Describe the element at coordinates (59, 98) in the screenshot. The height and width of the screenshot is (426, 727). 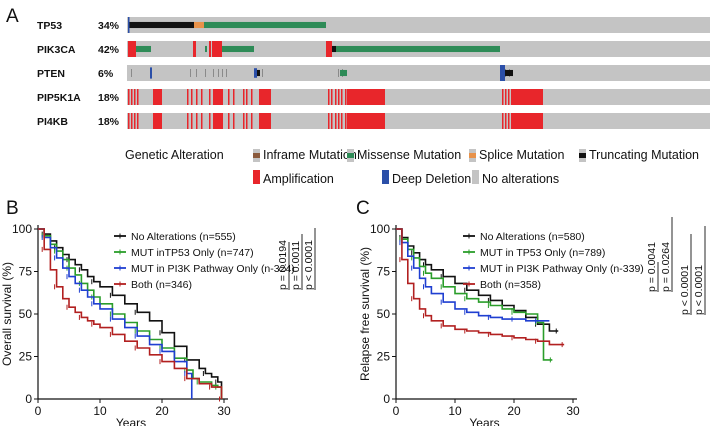
I see `gene-label: PIP5K1A` at that location.